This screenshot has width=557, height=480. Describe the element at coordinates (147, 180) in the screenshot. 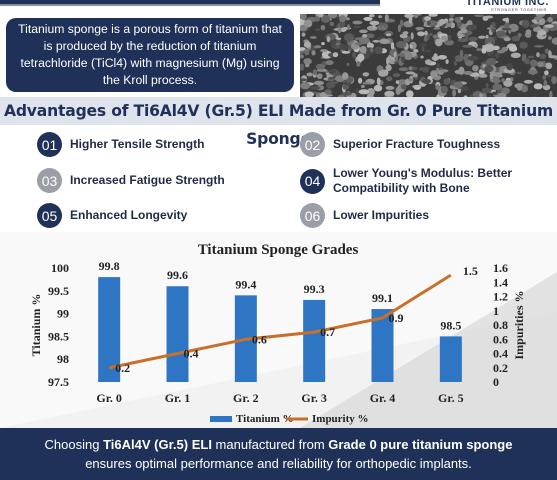

I see `advantage-label: Increased Fatigue Strength` at that location.